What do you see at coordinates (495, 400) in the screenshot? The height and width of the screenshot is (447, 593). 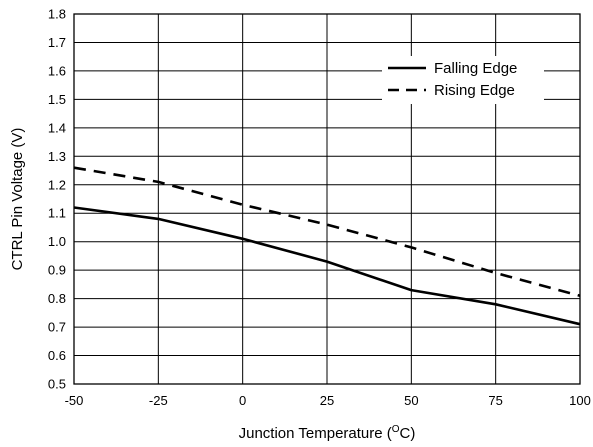 I see `x-tick-label: 75` at bounding box center [495, 400].